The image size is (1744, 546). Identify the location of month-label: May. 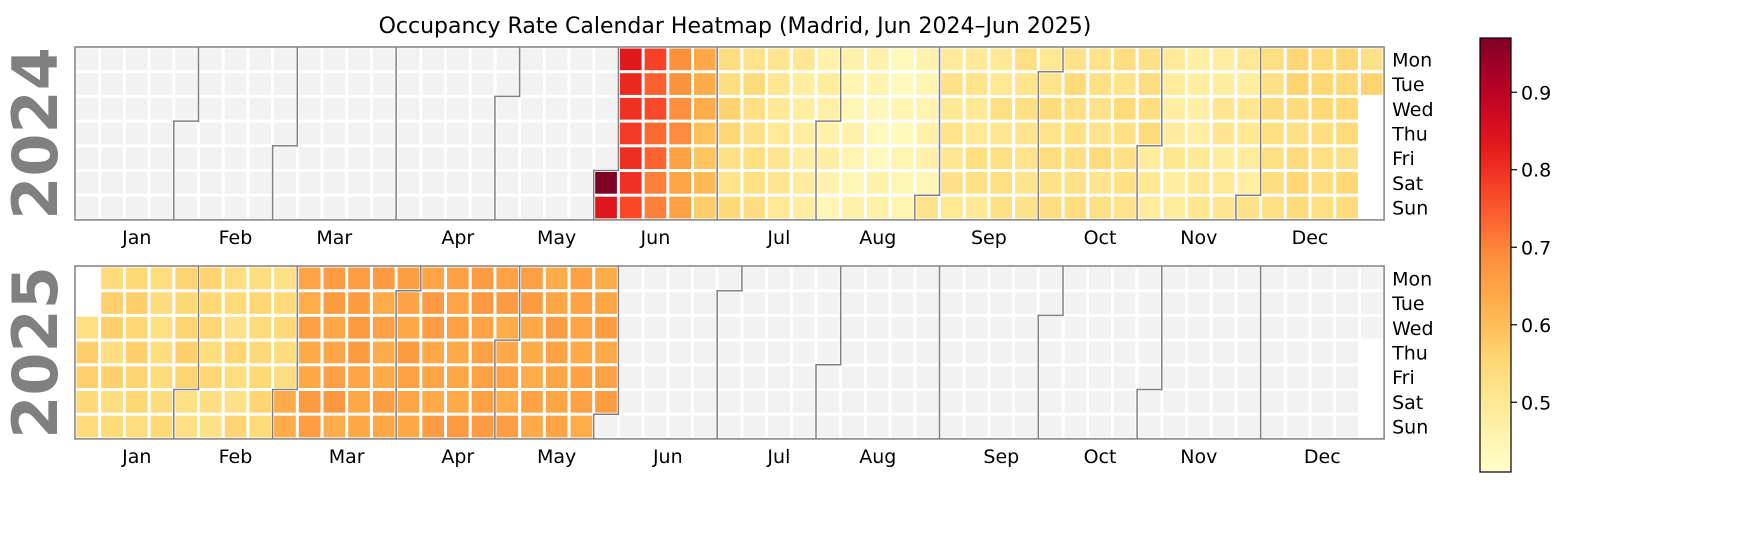
(556, 457).